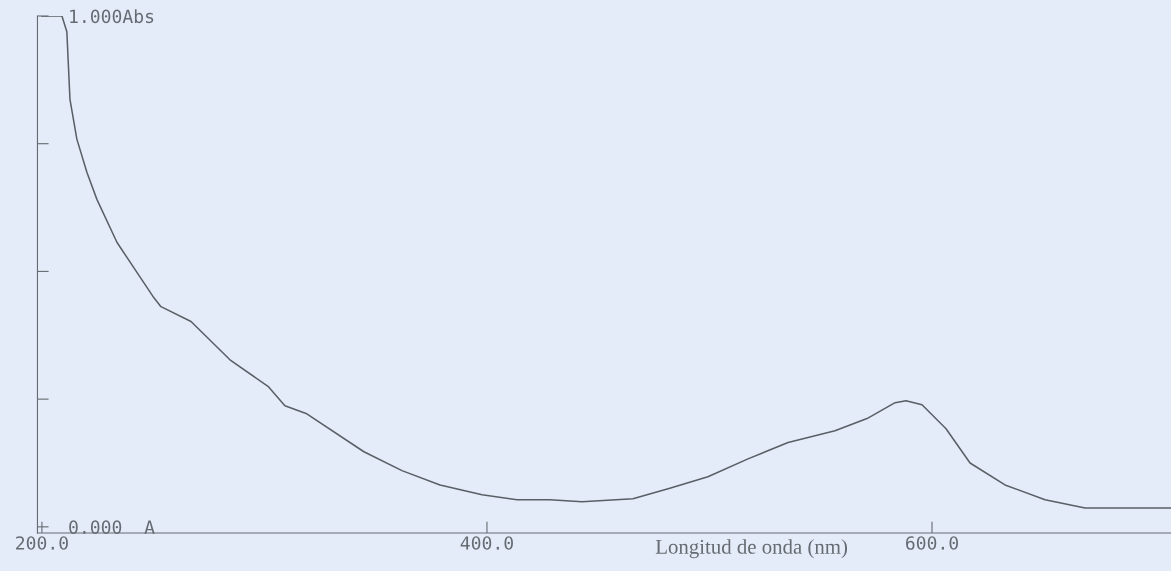 Image resolution: width=1171 pixels, height=571 pixels. I want to click on y-tick-label: 0.000 A, so click(112, 527).